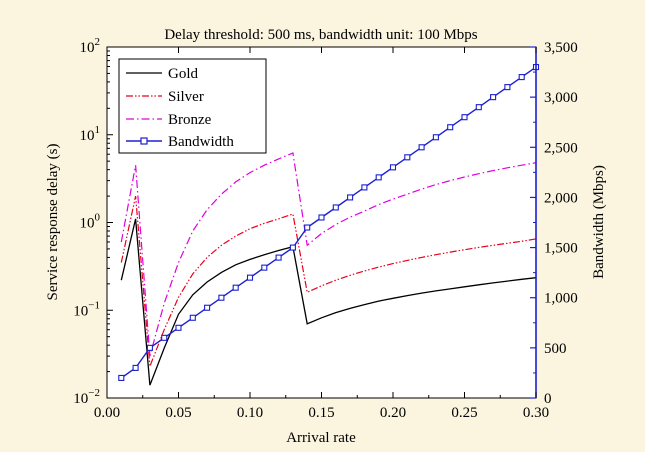 This screenshot has height=452, width=645. I want to click on legend-box, so click(192, 106).